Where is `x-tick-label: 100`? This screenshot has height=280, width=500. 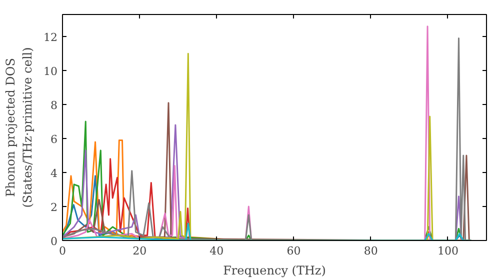
x-tick-label: 100 is located at coordinates (447, 251).